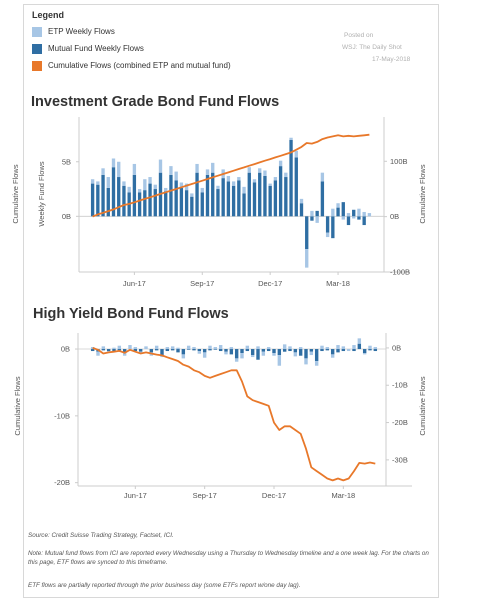 Image resolution: width=493 pixels, height=608 pixels. Describe the element at coordinates (394, 216) in the screenshot. I see `ig-right-tick-label-1: 0B` at that location.